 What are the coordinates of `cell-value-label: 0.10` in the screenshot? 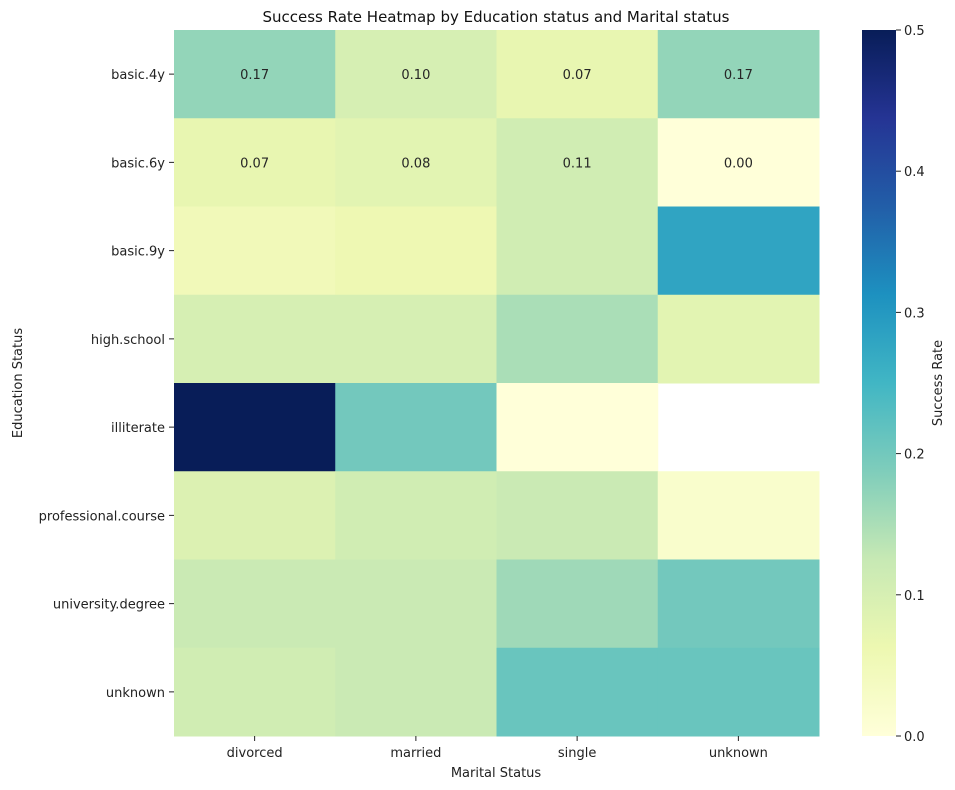 It's located at (415, 75).